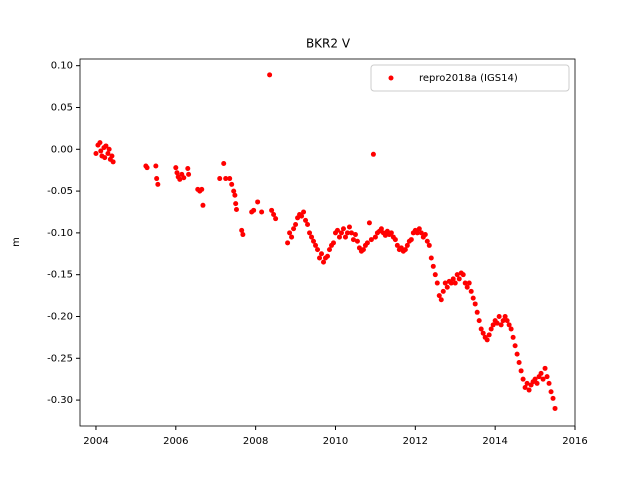  What do you see at coordinates (470, 78) in the screenshot?
I see `legend-box` at bounding box center [470, 78].